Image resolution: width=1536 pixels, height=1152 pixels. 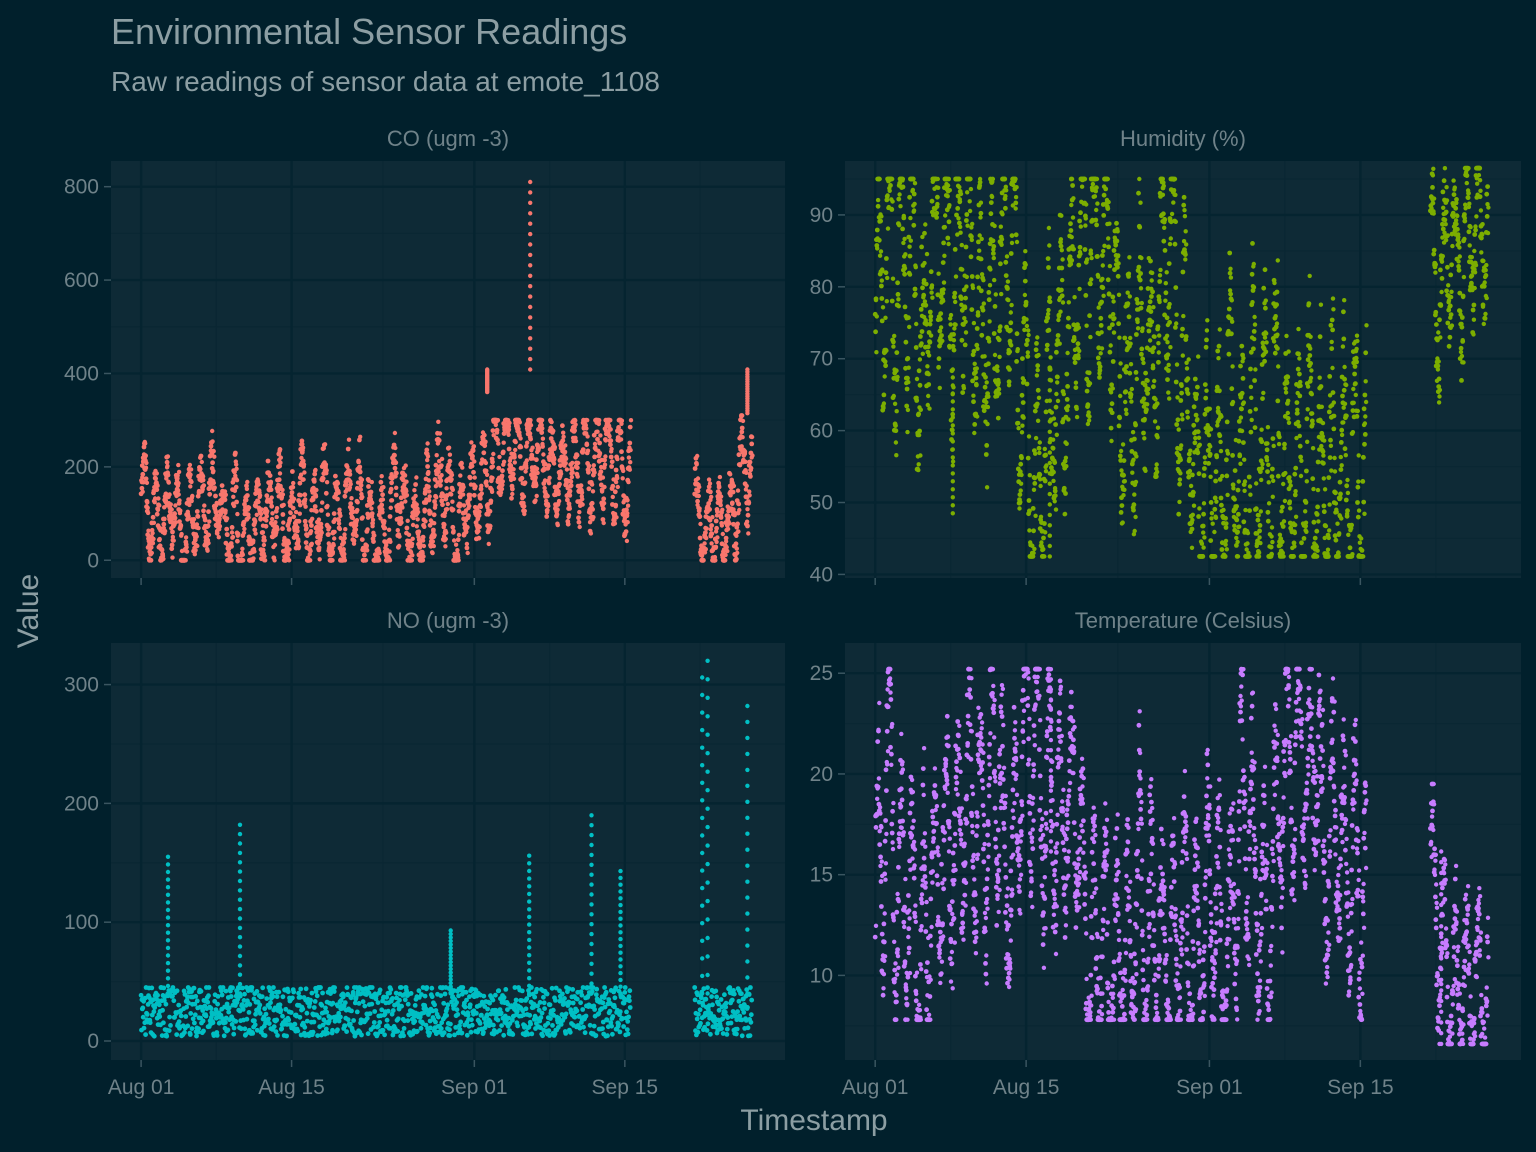 What do you see at coordinates (530, 213) in the screenshot?
I see `peak-point` at bounding box center [530, 213].